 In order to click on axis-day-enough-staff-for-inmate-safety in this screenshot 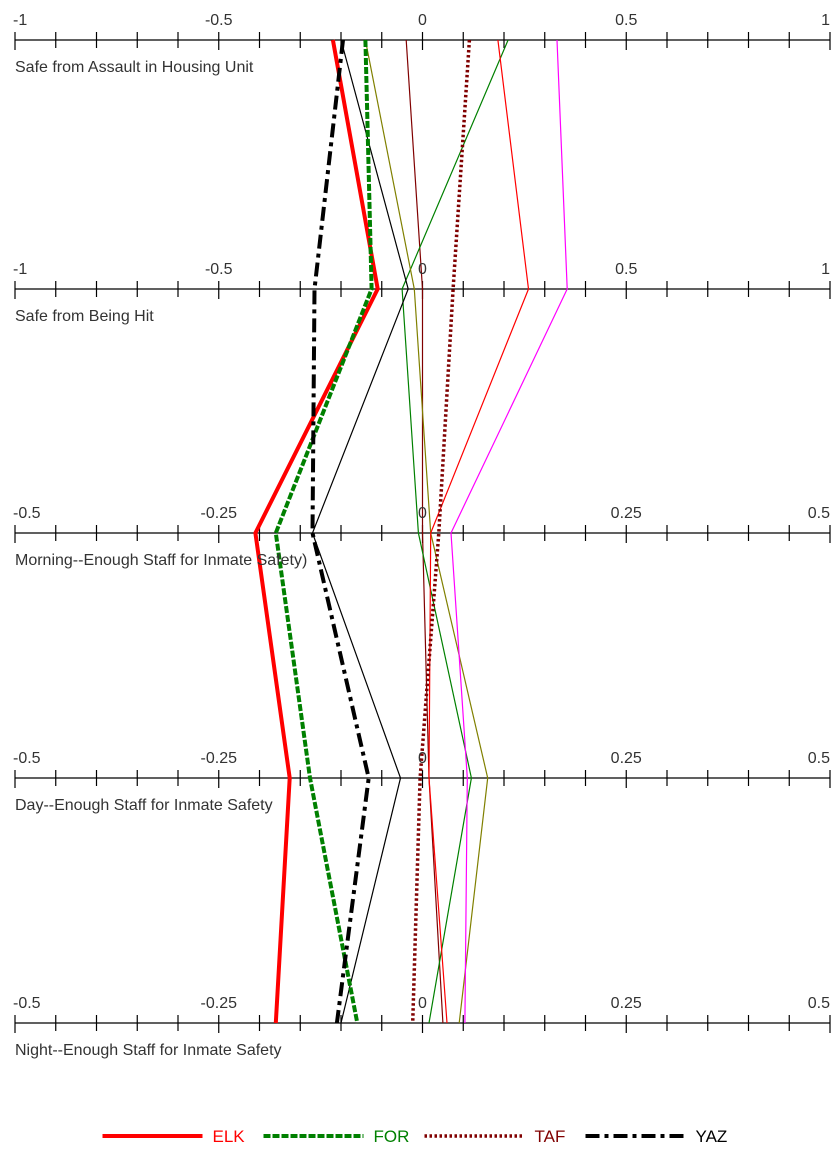, I will do `click(422, 779)`.